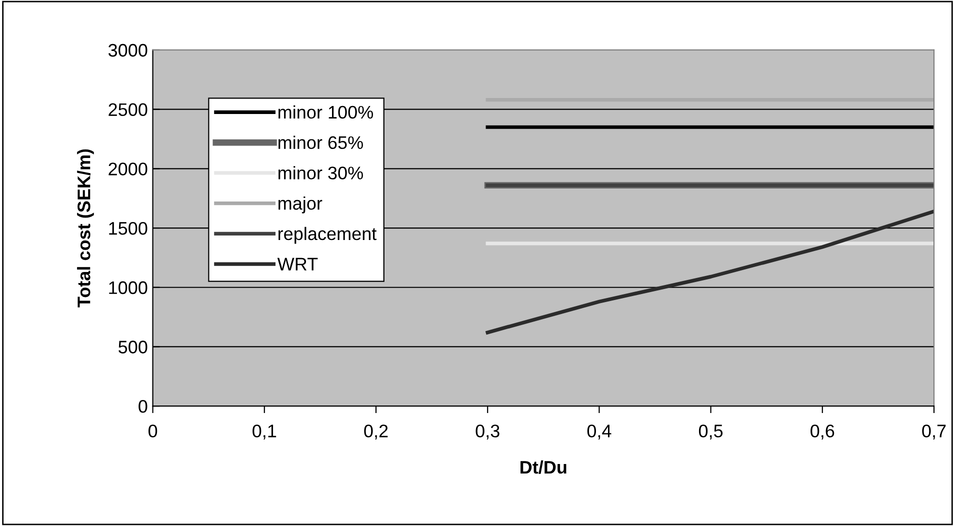 The width and height of the screenshot is (955, 526). What do you see at coordinates (822, 432) in the screenshot?
I see `x-tick-label: 0,6` at bounding box center [822, 432].